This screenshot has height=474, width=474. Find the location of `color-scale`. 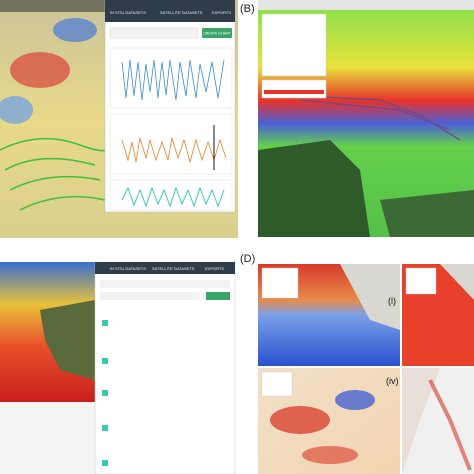

color-scale is located at coordinates (294, 92).